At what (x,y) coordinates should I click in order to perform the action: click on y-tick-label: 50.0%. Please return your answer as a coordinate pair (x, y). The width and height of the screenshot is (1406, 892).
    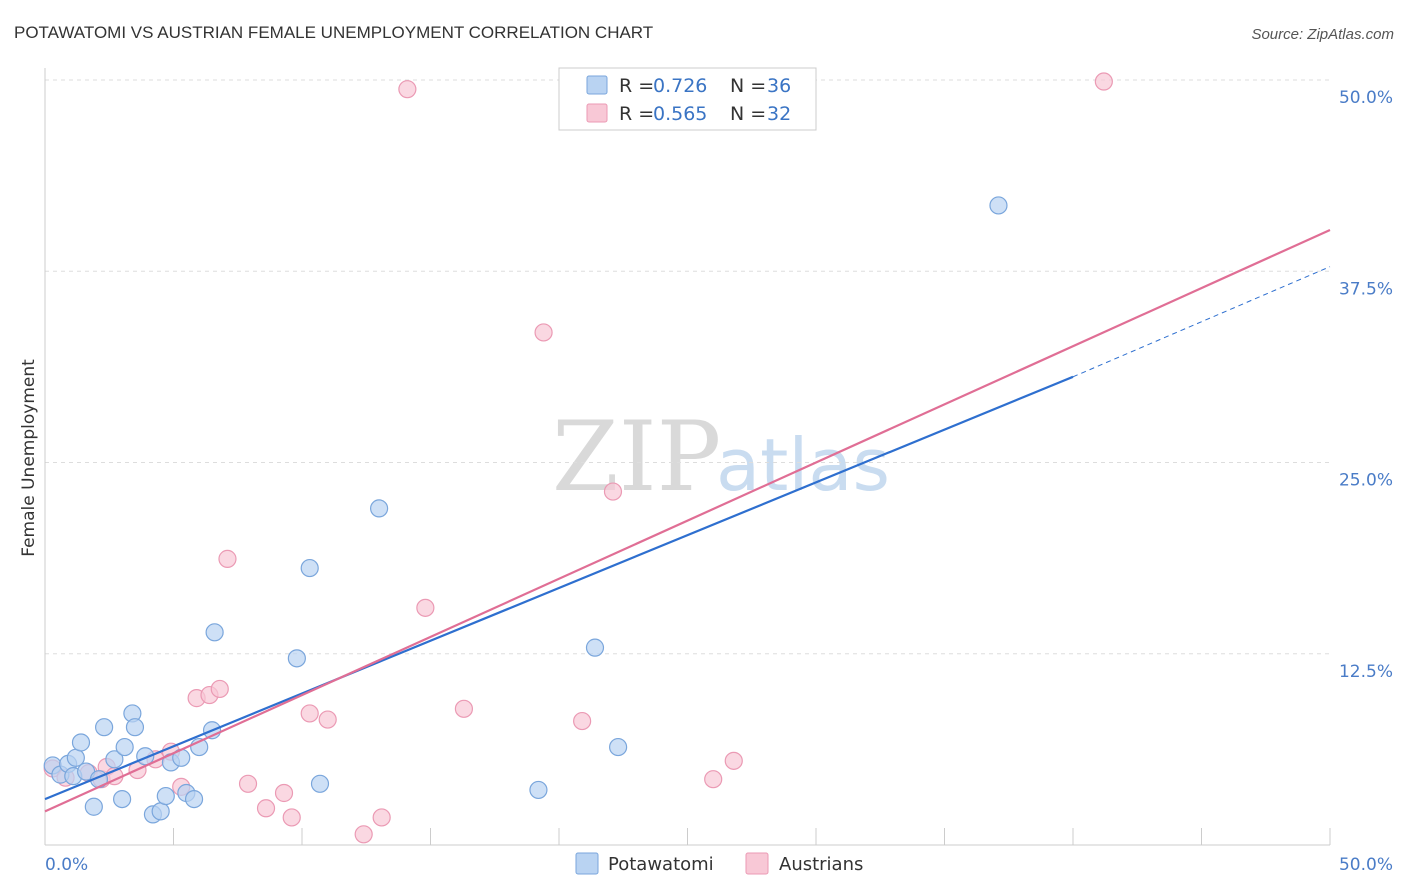
    Looking at the image, I should click on (1366, 98).